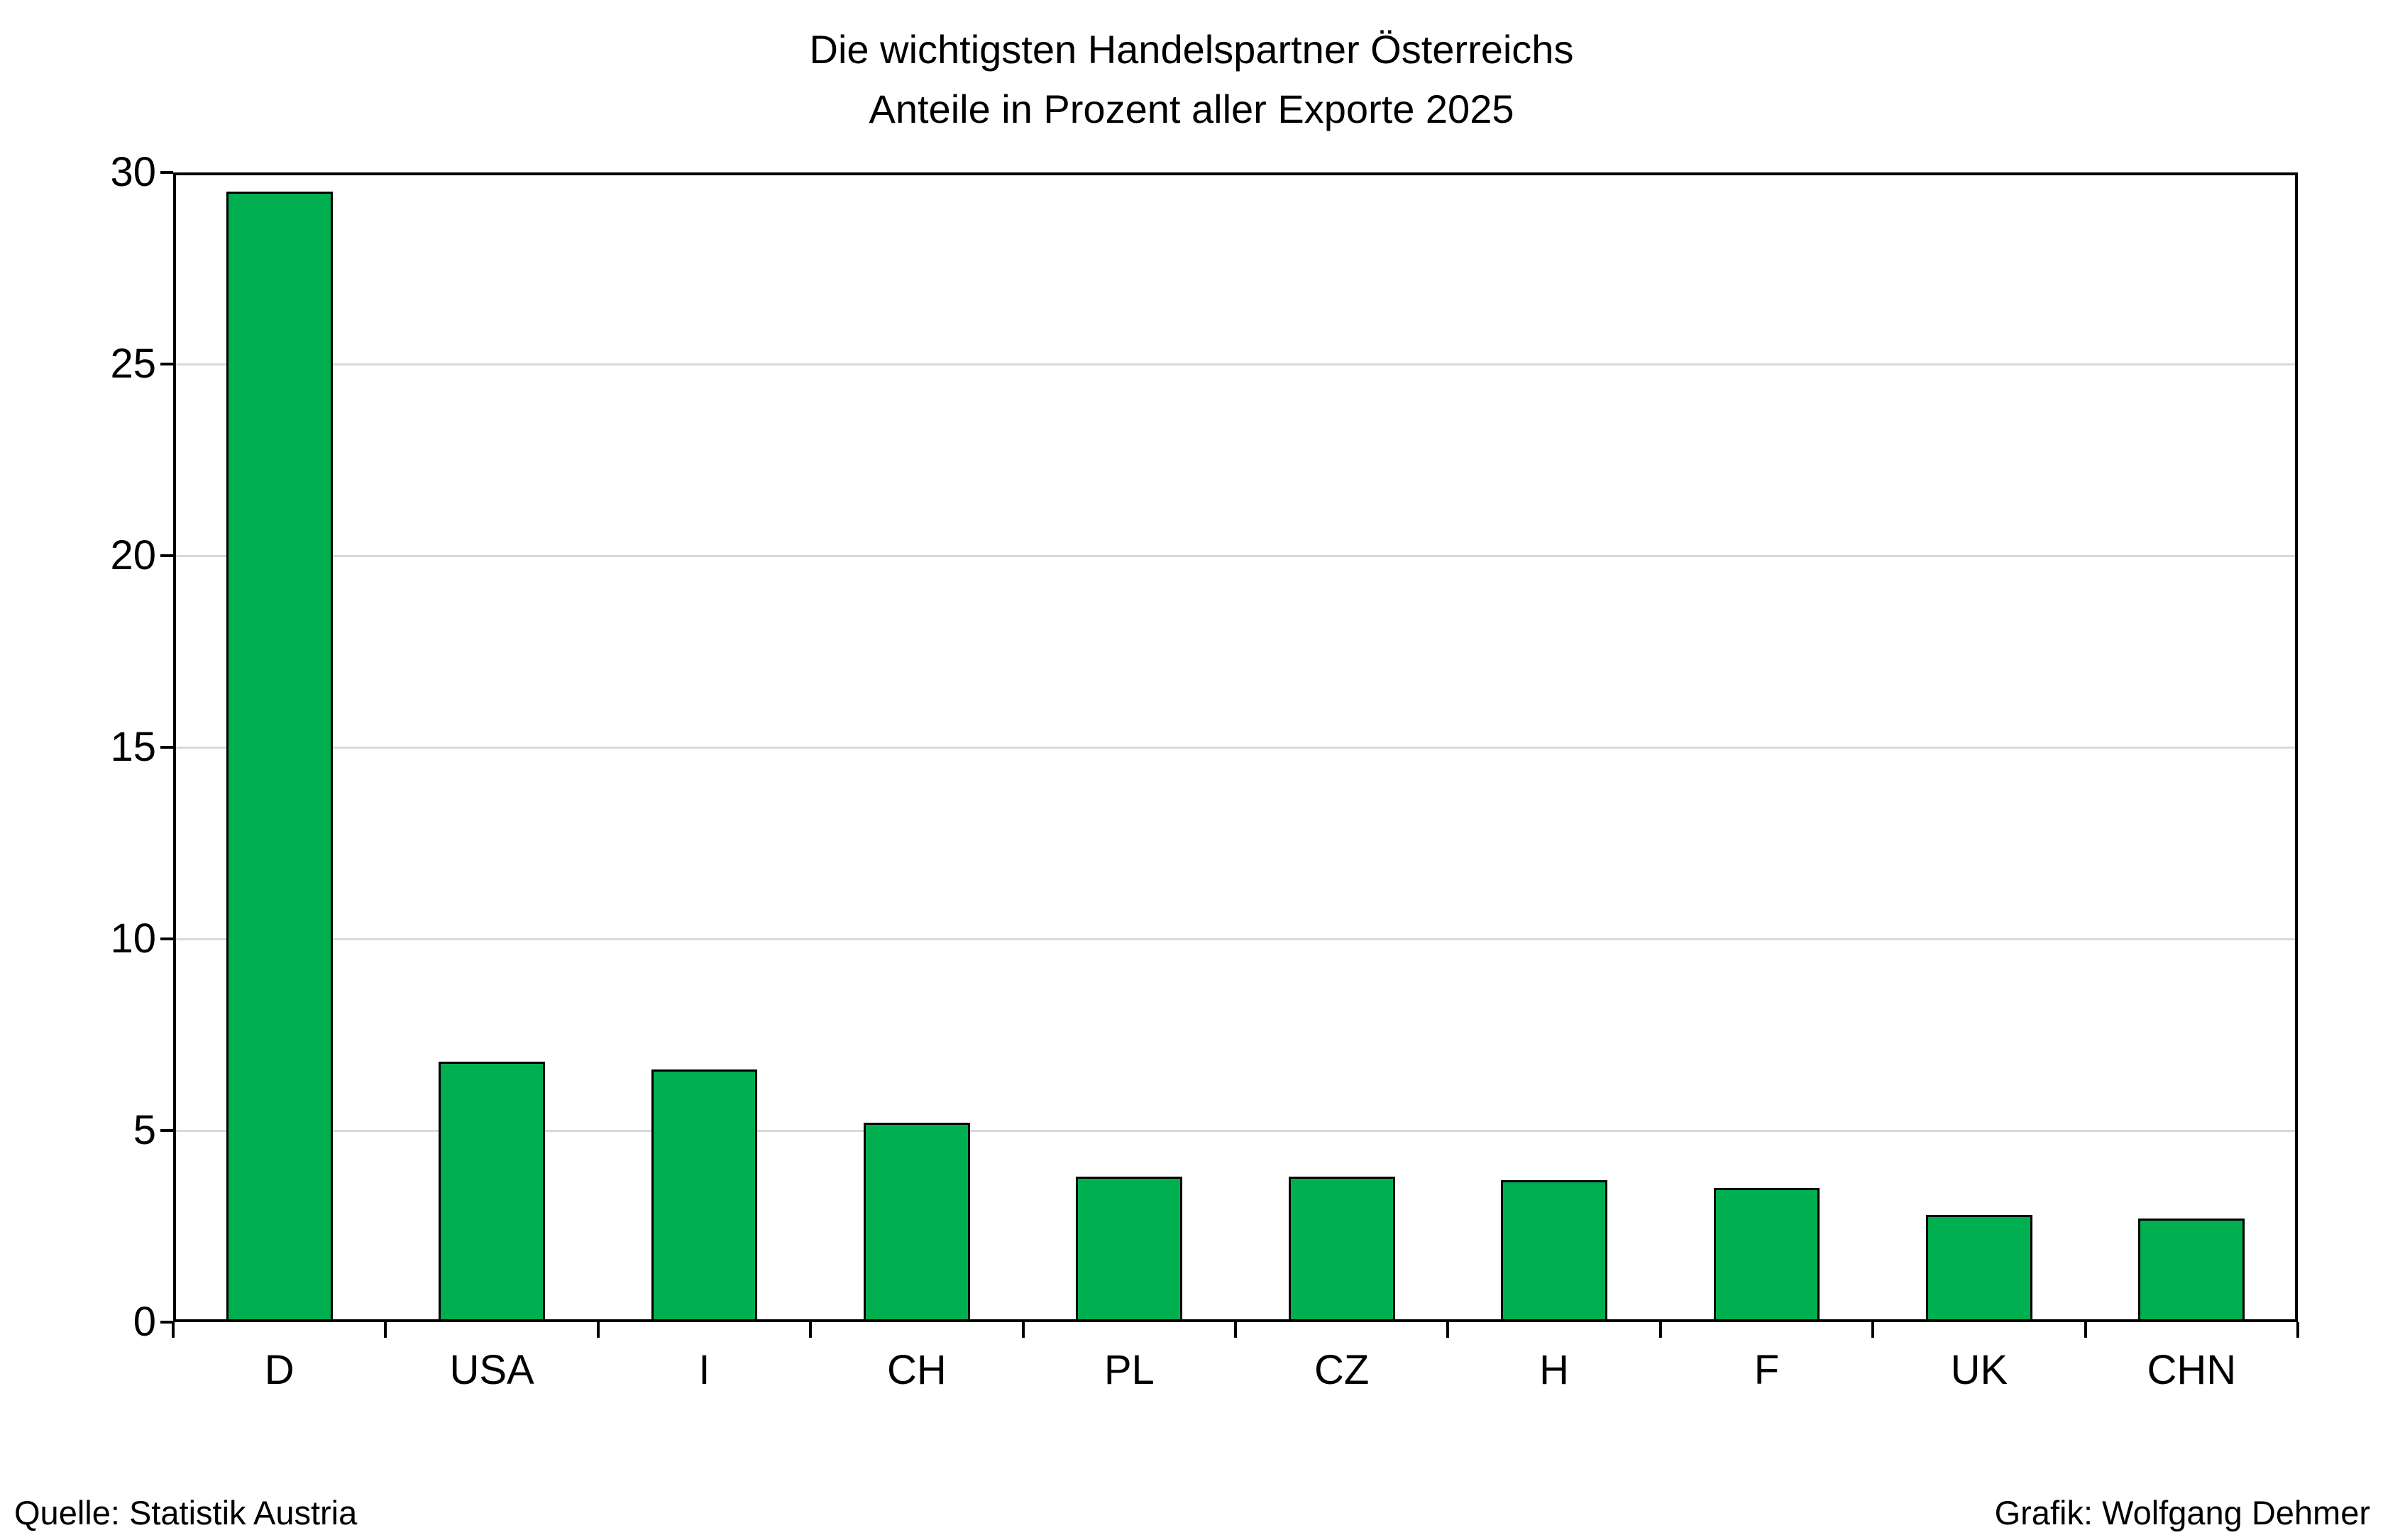  I want to click on bar-D, so click(279, 757).